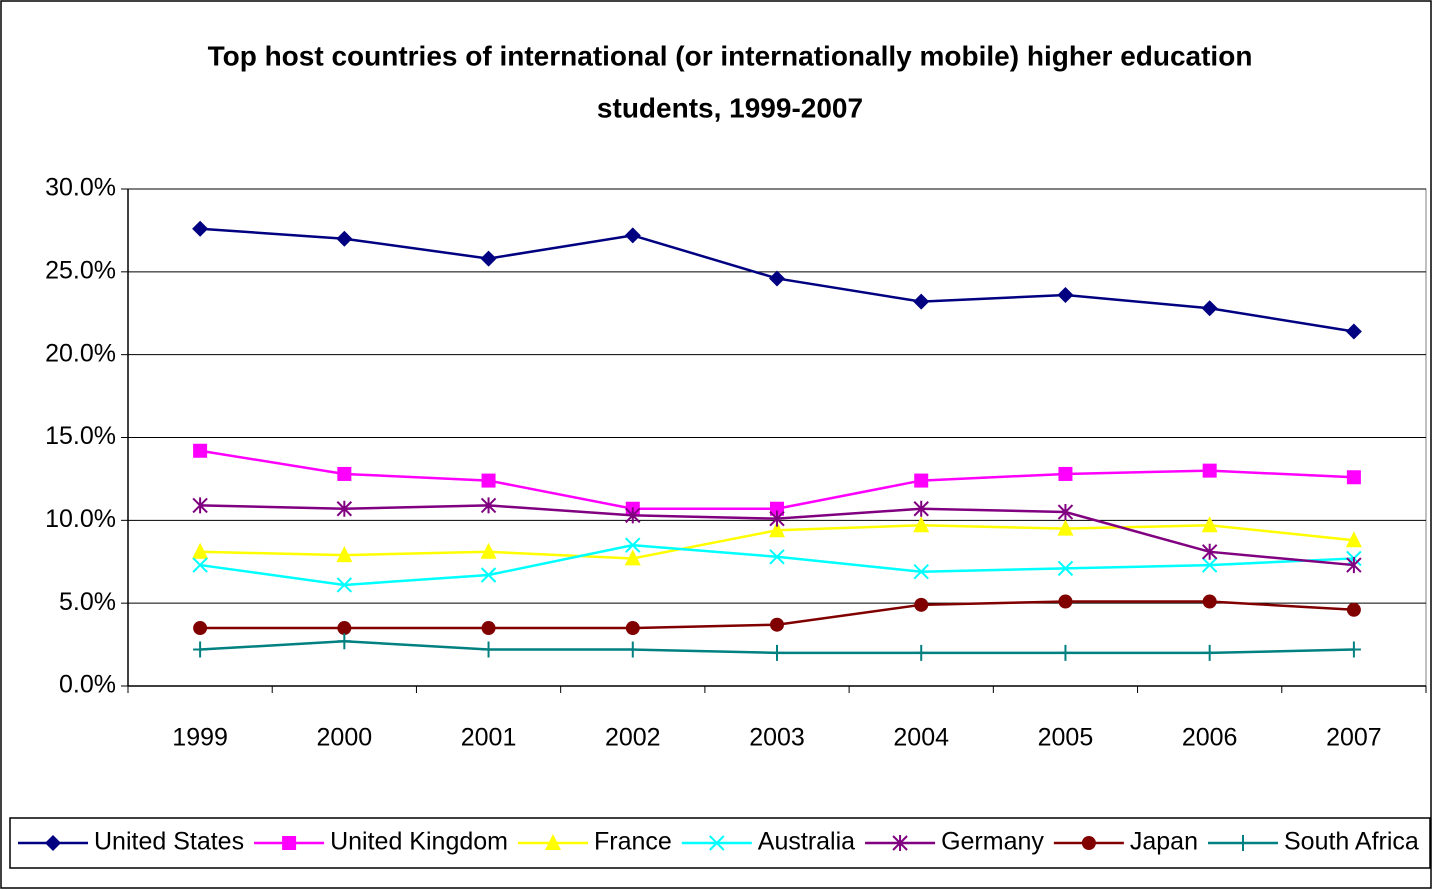  Describe the element at coordinates (992, 842) in the screenshot. I see `legend-label: Germany` at that location.